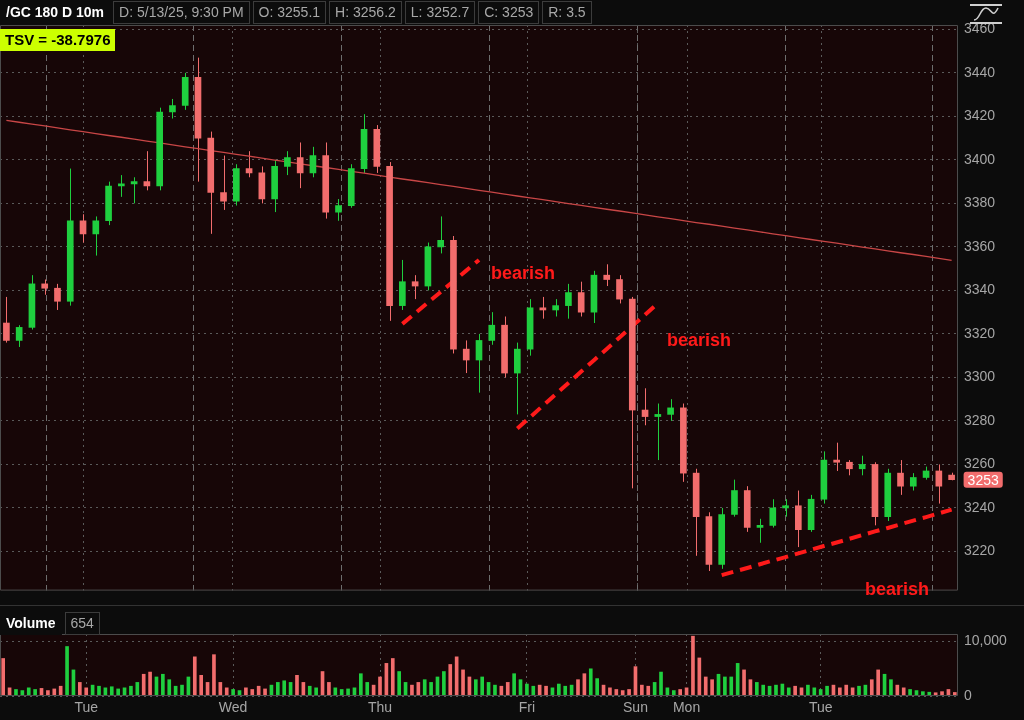  What do you see at coordinates (289, 12) in the screenshot?
I see `text: O: 3255.1` at bounding box center [289, 12].